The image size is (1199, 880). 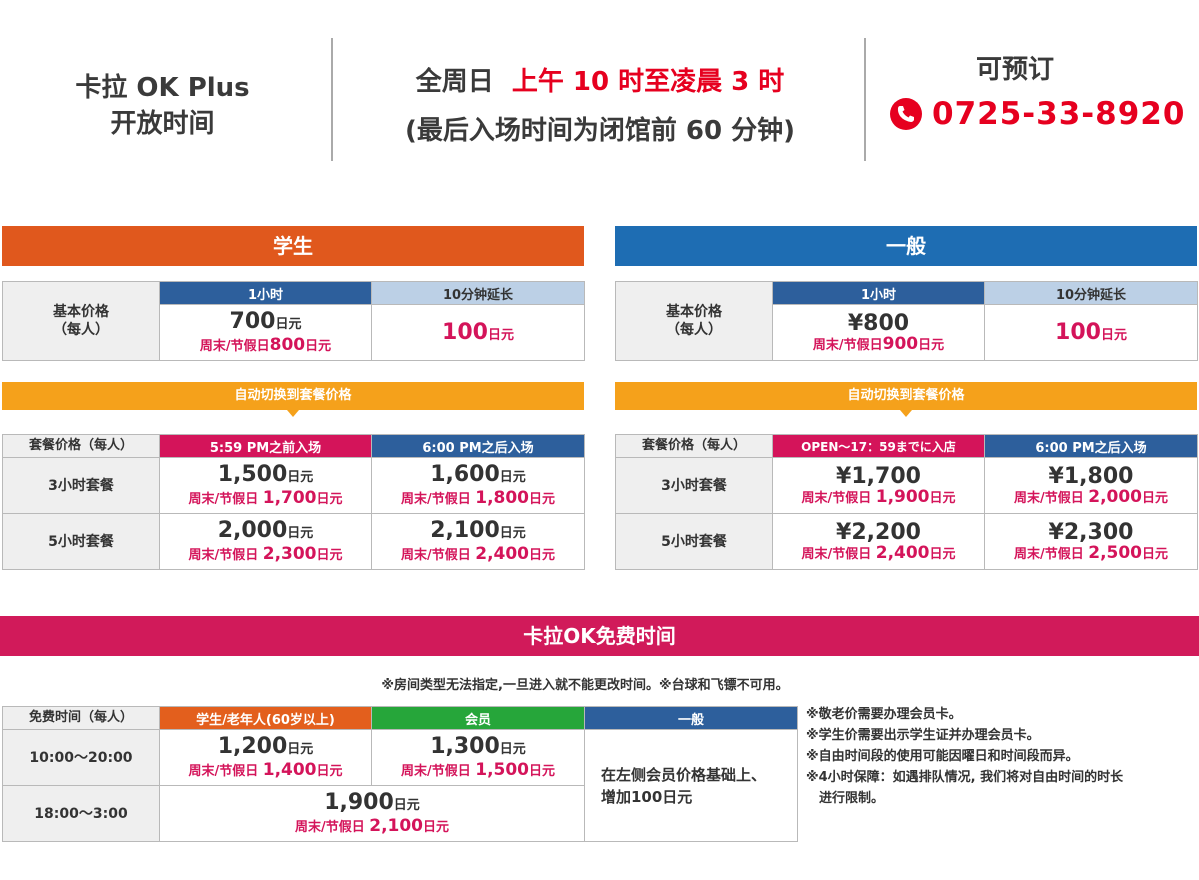 What do you see at coordinates (81, 757) in the screenshot?
I see `row-label: 10:00～20:00` at bounding box center [81, 757].